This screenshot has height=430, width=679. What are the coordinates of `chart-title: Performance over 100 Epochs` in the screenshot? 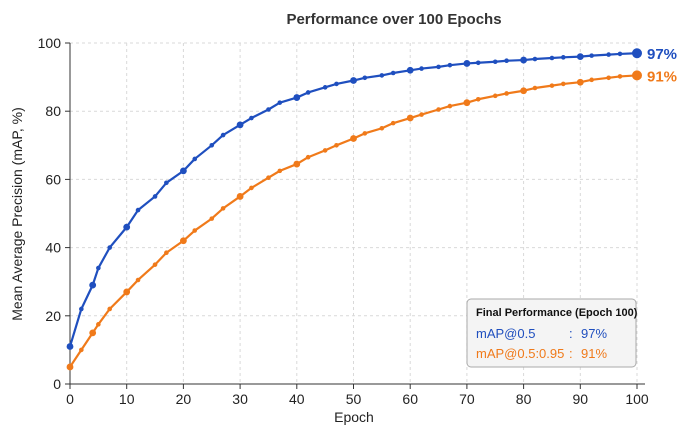 It's located at (393, 19).